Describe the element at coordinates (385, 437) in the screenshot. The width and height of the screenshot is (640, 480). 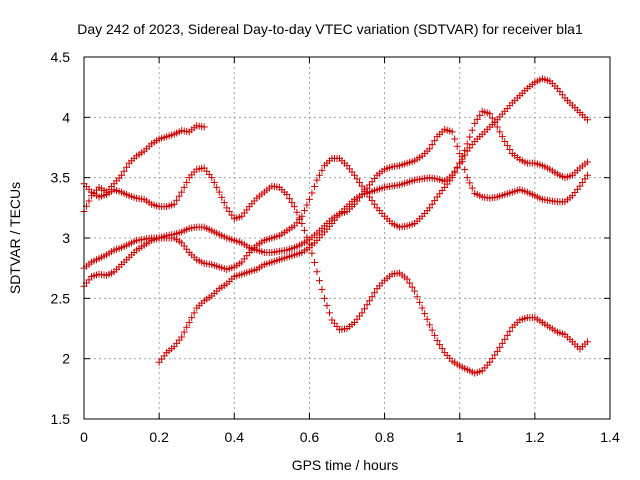
I see `x-tick-label: 0.8` at that location.